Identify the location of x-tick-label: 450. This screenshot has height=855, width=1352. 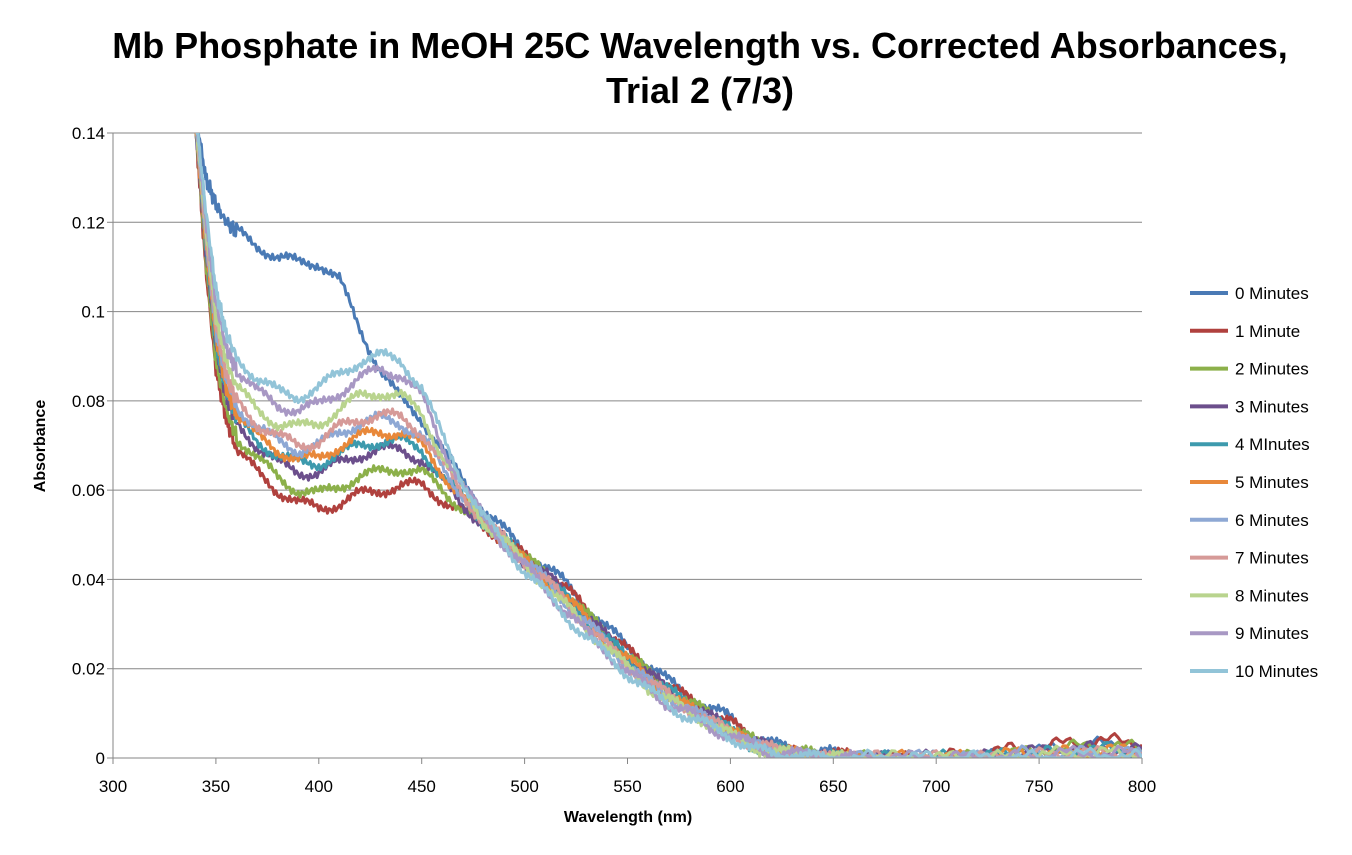
(422, 786).